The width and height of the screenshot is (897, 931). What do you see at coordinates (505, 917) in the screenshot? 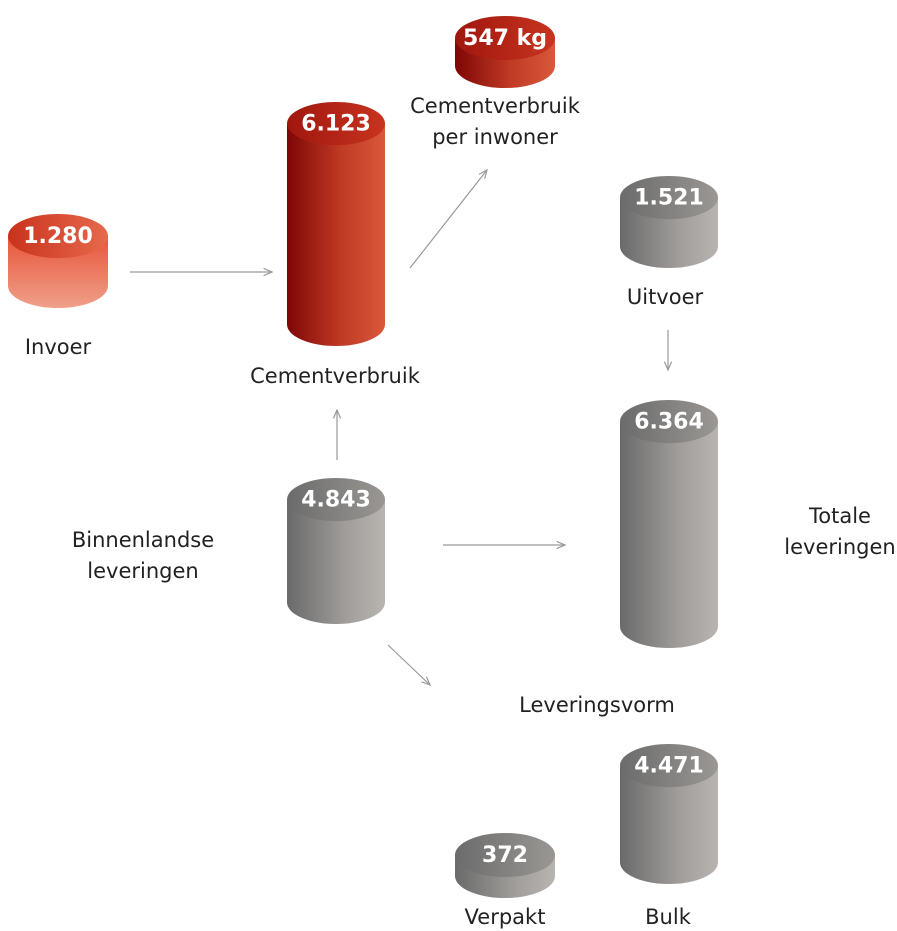
I see `node-label: Verpakt` at bounding box center [505, 917].